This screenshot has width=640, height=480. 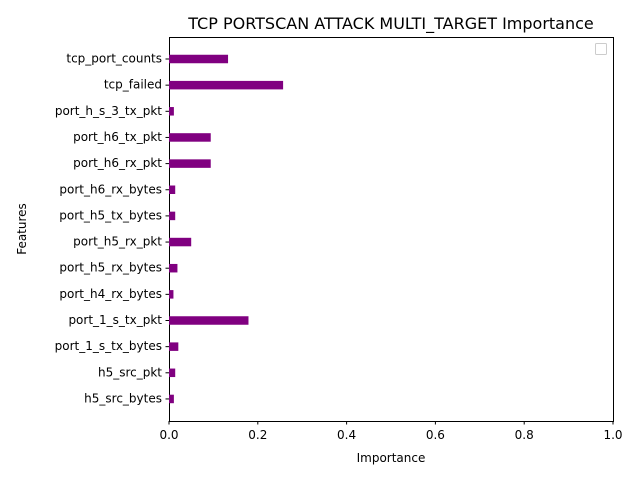 I want to click on y-tick-label: port_1_s_tx_bytes, so click(x=108, y=346).